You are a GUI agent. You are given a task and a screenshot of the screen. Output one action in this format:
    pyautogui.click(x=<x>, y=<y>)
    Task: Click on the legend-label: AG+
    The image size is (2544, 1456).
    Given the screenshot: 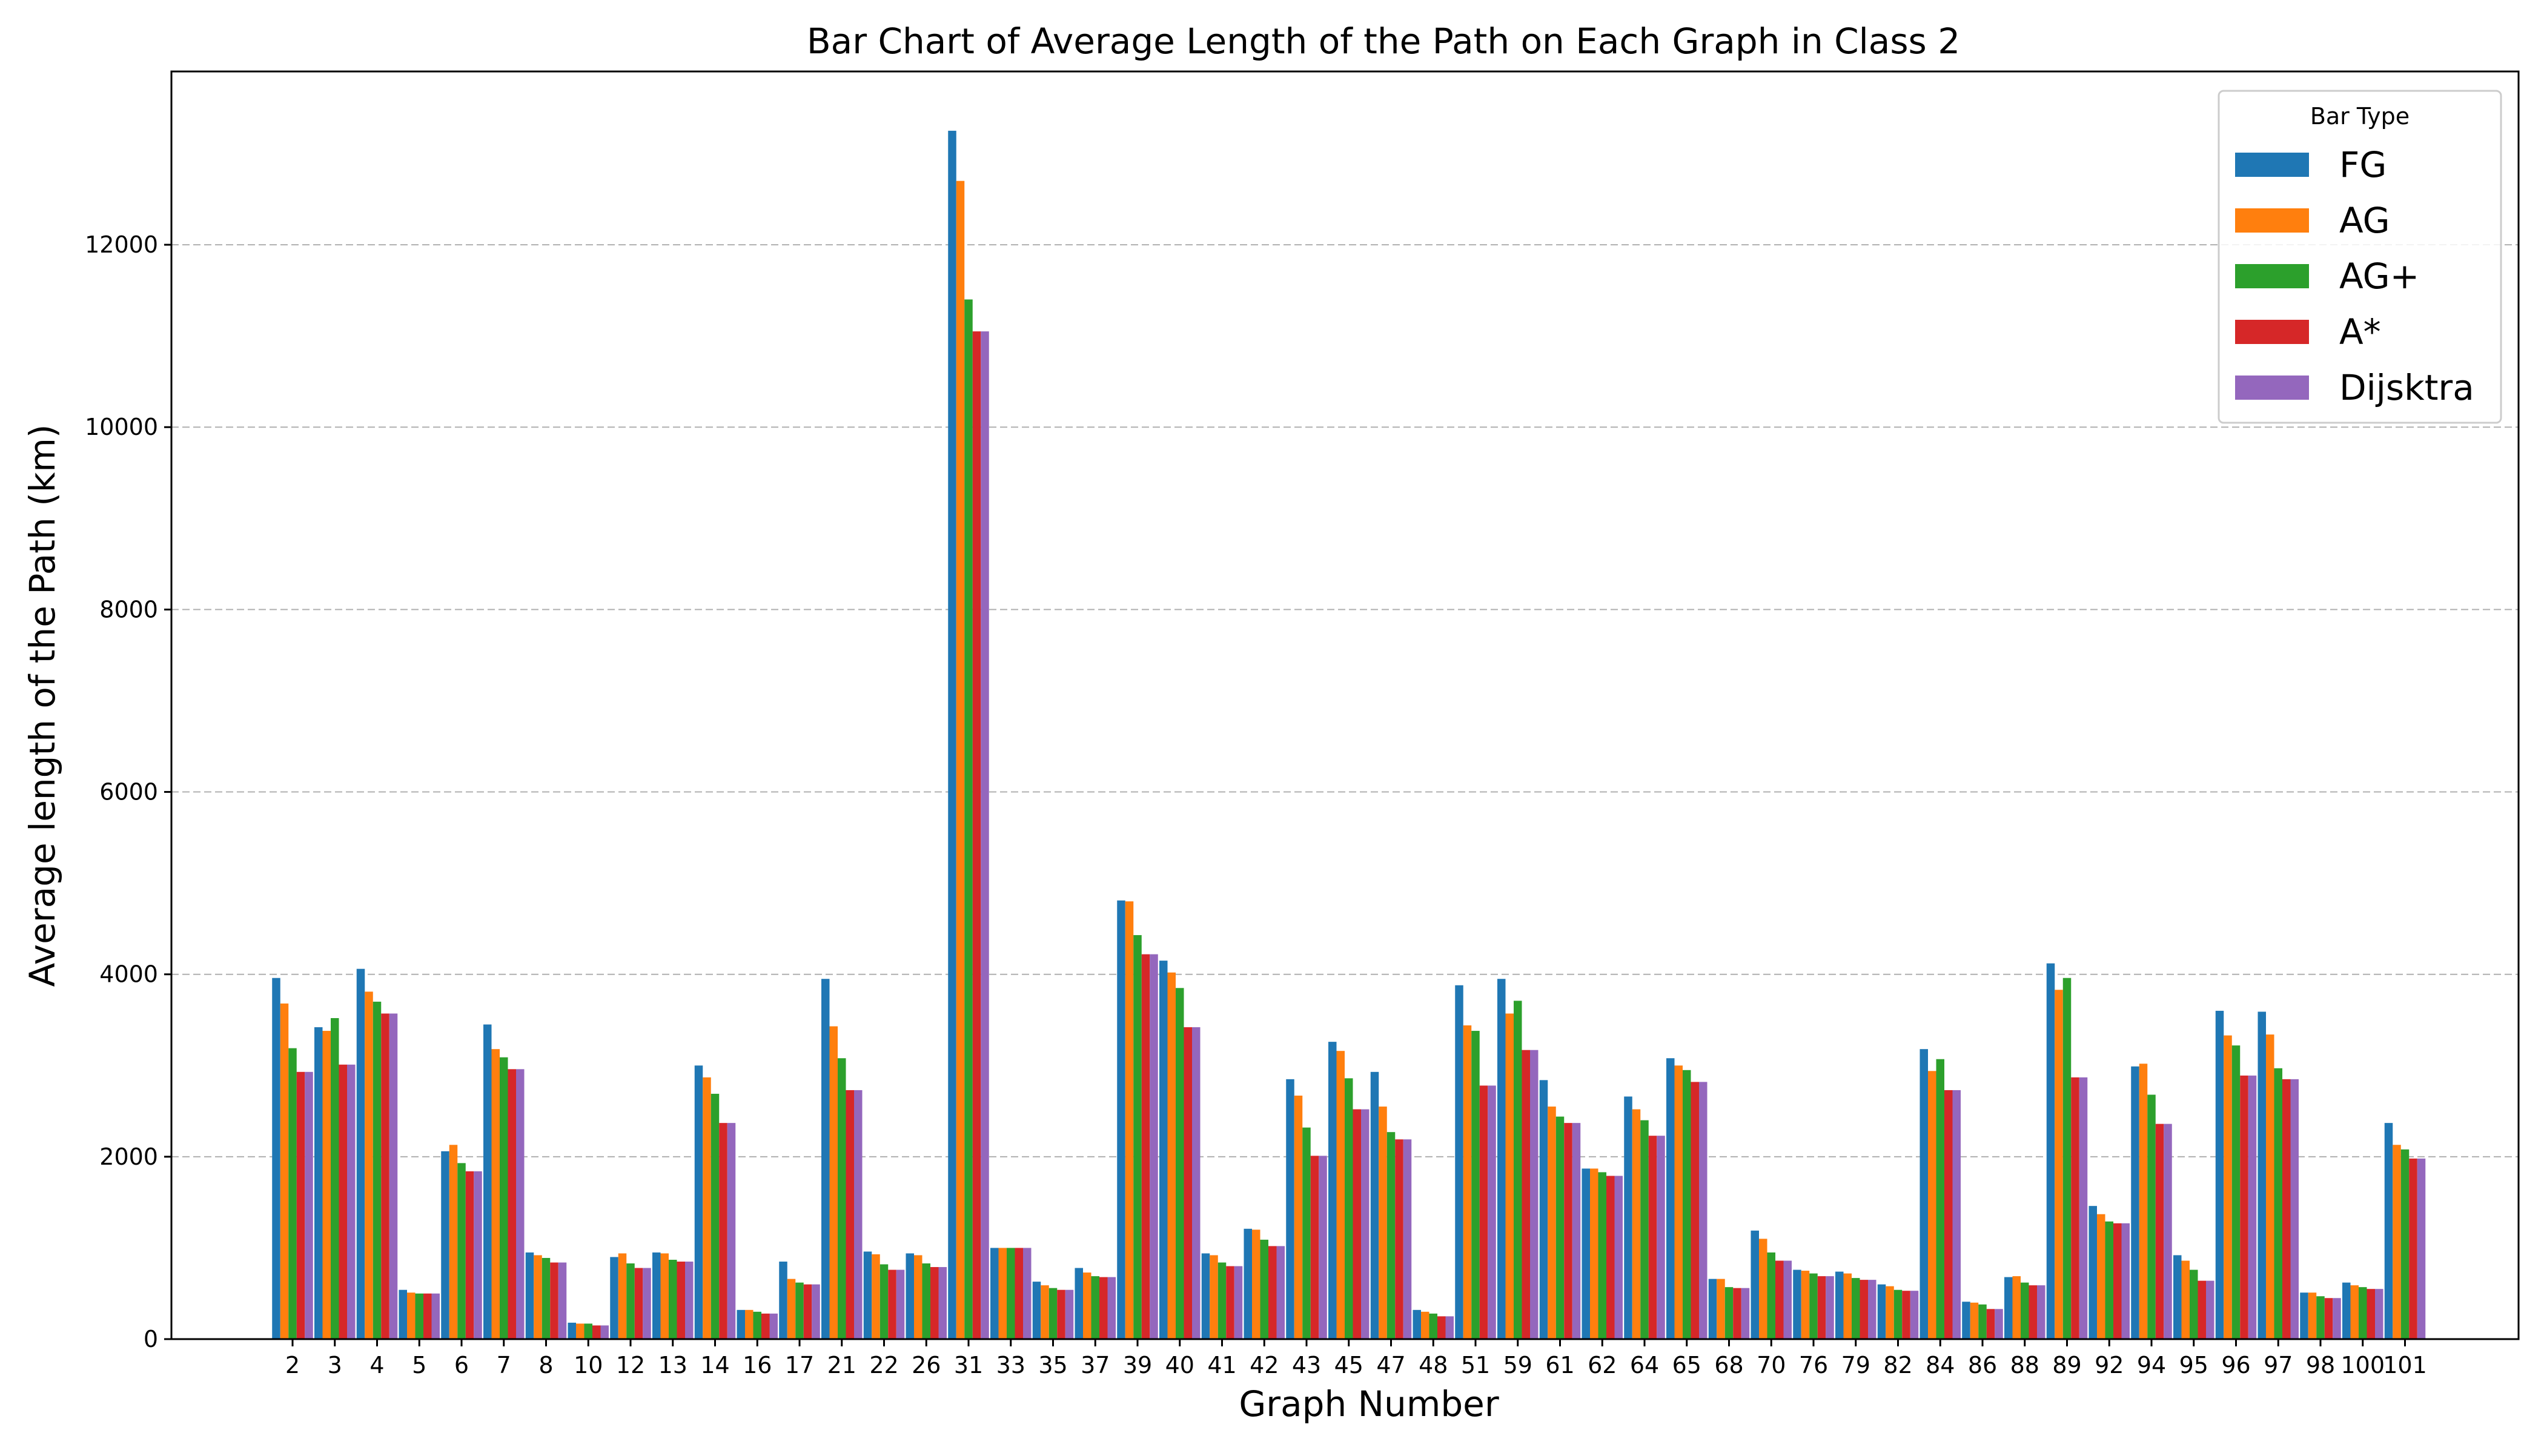 What is the action you would take?
    pyautogui.click(x=2379, y=276)
    